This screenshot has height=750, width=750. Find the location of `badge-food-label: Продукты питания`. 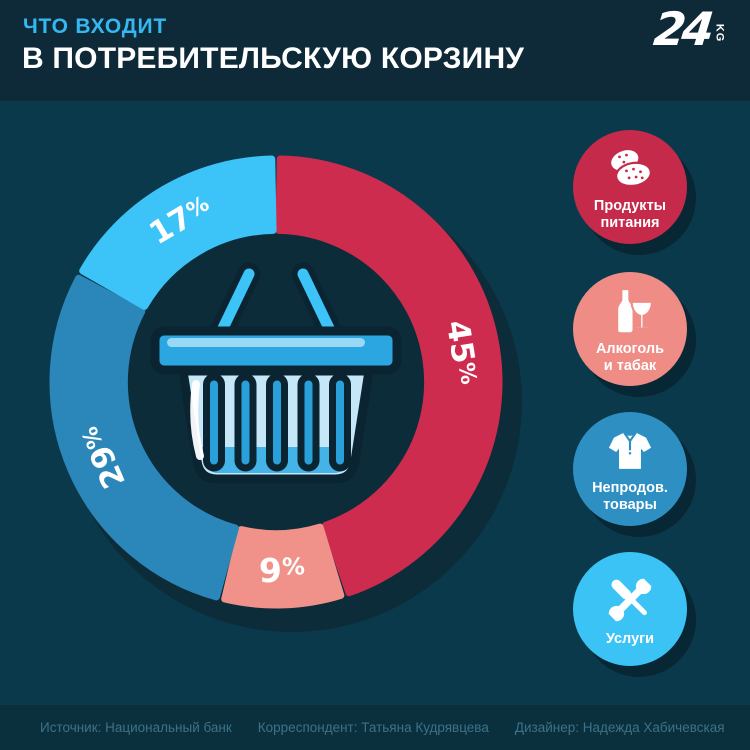

badge-food-label: Продукты питания is located at coordinates (630, 214).